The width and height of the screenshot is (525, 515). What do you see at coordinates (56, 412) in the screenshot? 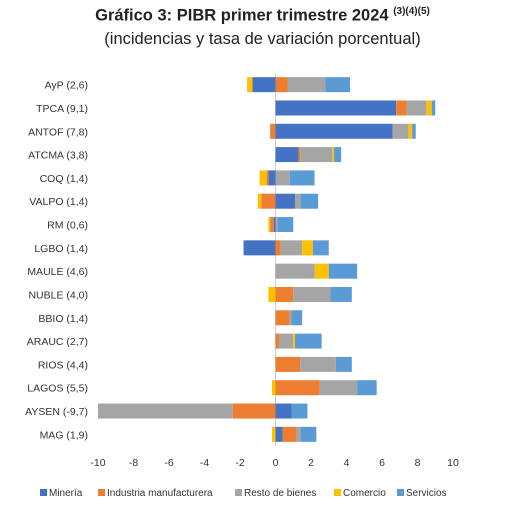
I see `category-label: AYSEN (-9,7)` at bounding box center [56, 412].